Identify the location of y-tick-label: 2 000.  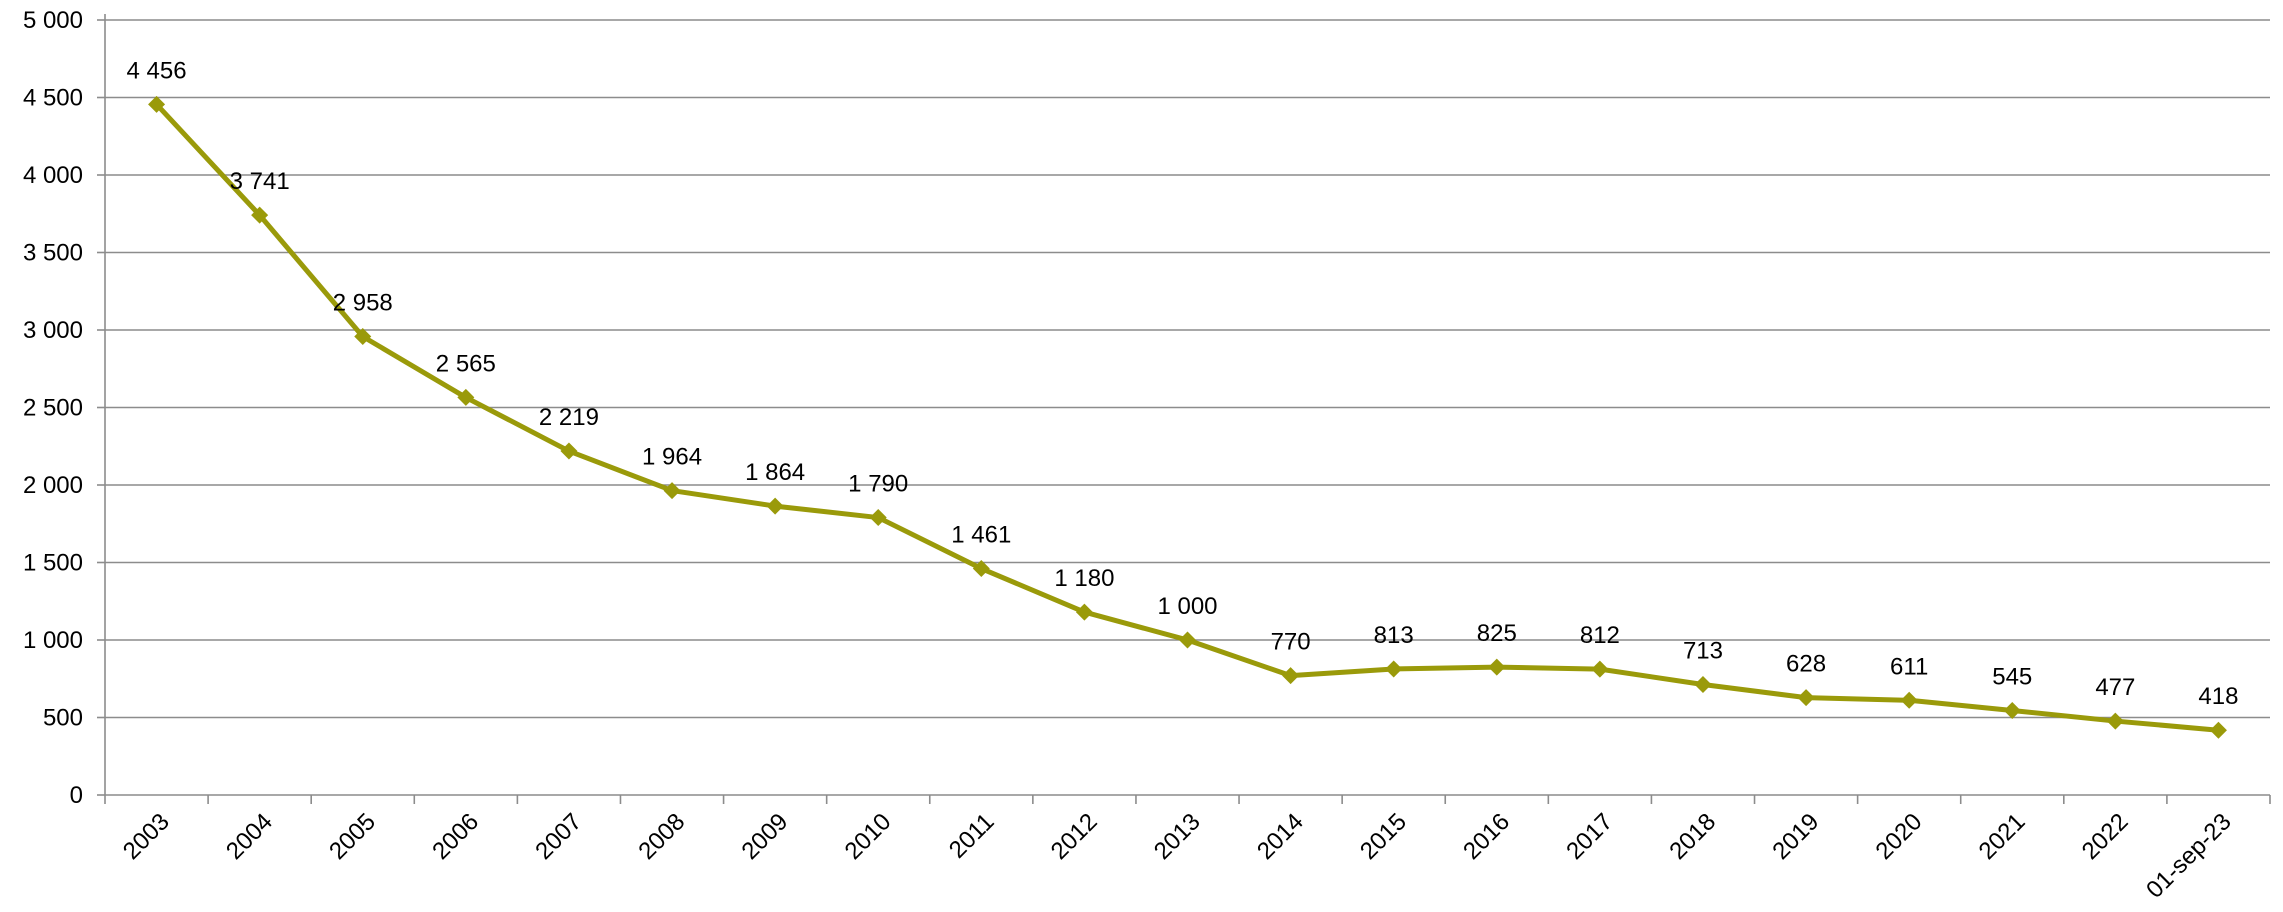
(53, 485).